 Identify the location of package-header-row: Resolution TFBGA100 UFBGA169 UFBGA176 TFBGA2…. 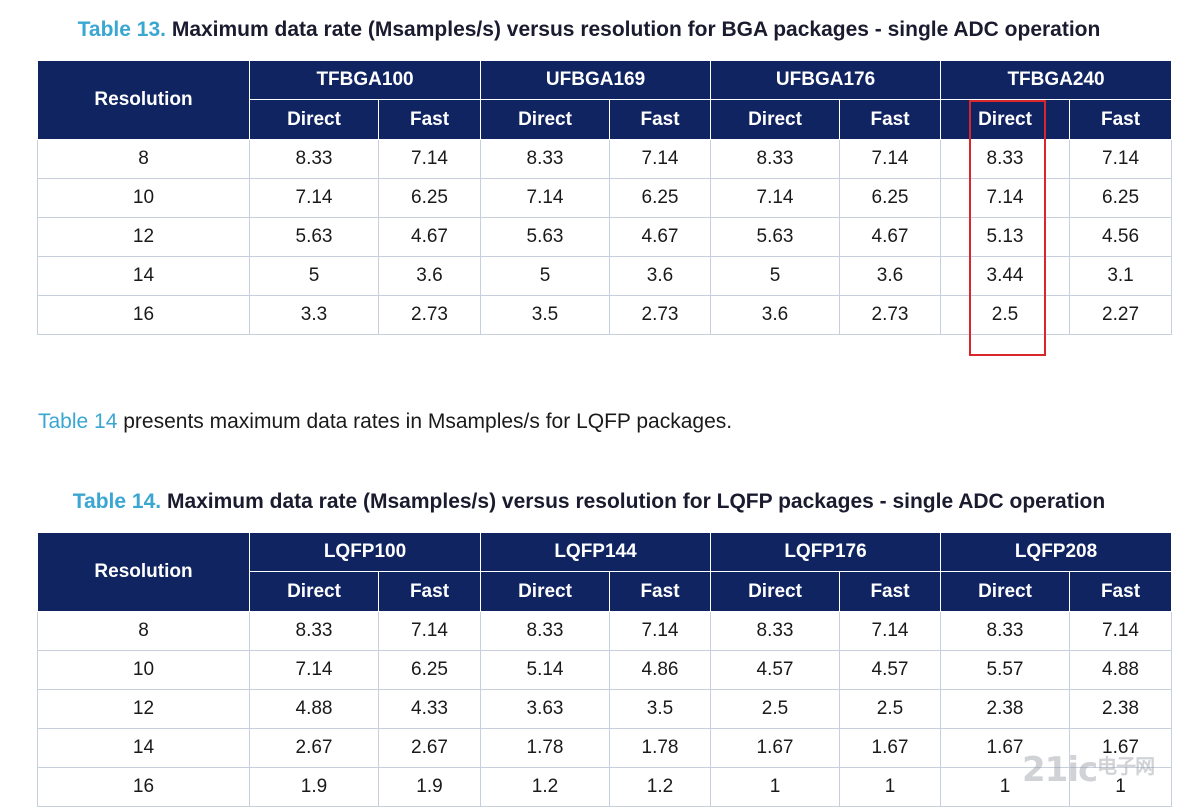
(605, 100).